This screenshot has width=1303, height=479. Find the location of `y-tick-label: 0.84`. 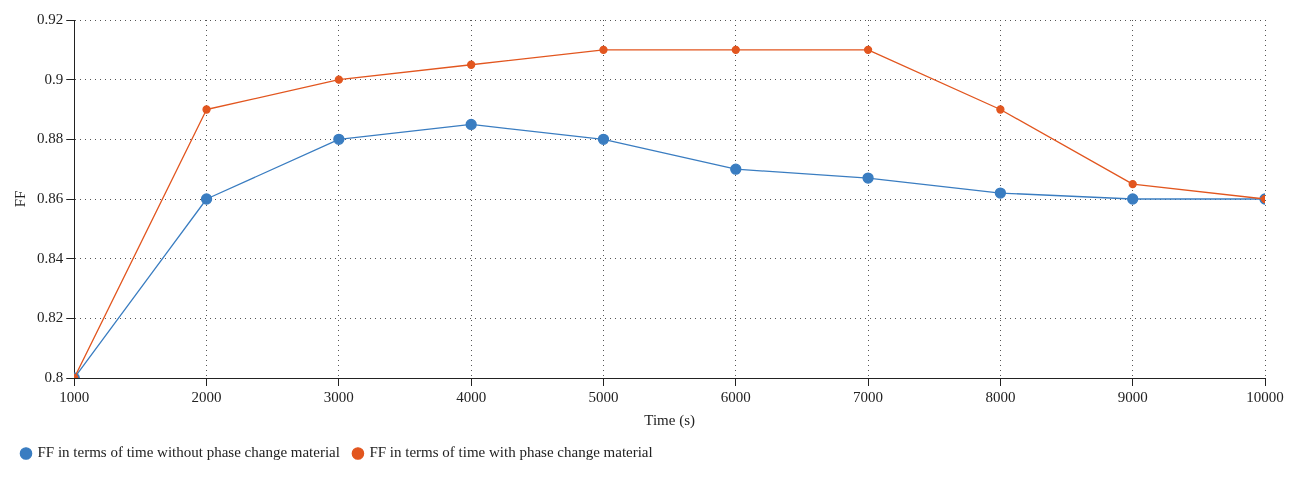

y-tick-label: 0.84 is located at coordinates (50, 257).